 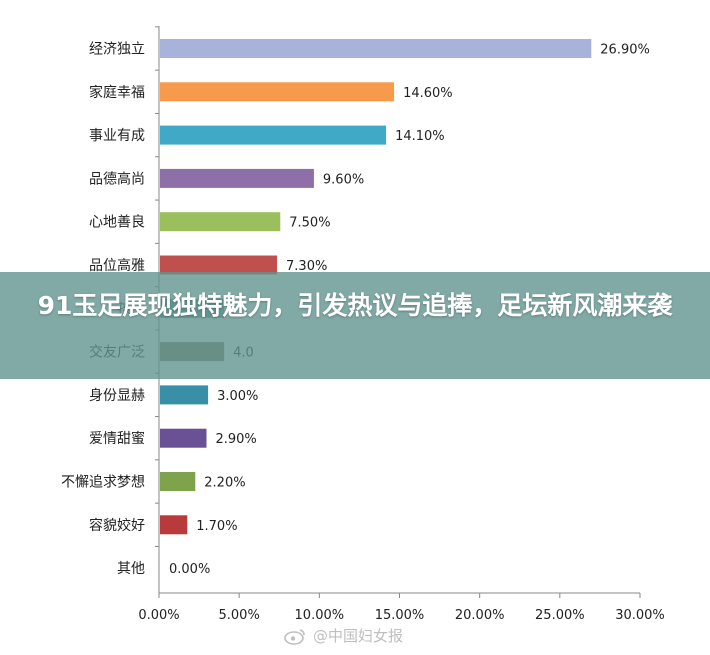 I want to click on data-label: 0.00%, so click(x=189, y=569).